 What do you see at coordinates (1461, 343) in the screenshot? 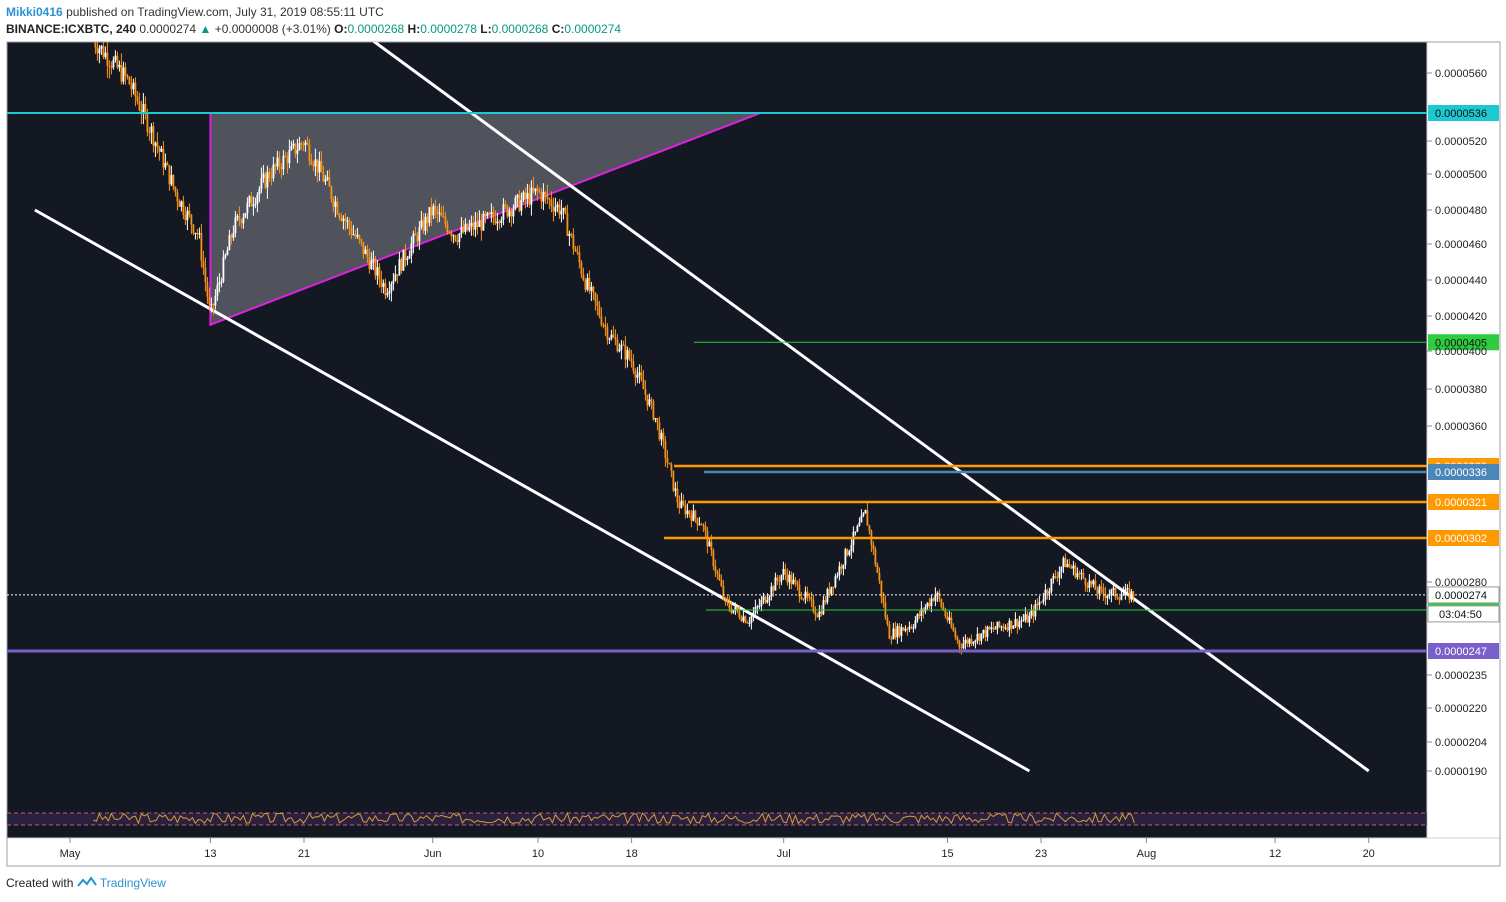
I see `level-label-0.0000405: 0.0000405` at bounding box center [1461, 343].